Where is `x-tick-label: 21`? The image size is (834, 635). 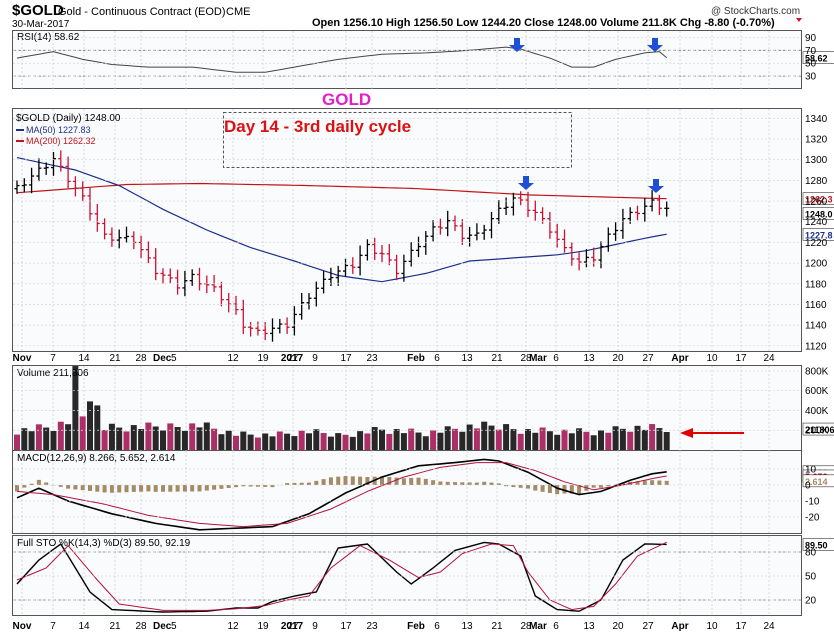
x-tick-label: 21 is located at coordinates (497, 626).